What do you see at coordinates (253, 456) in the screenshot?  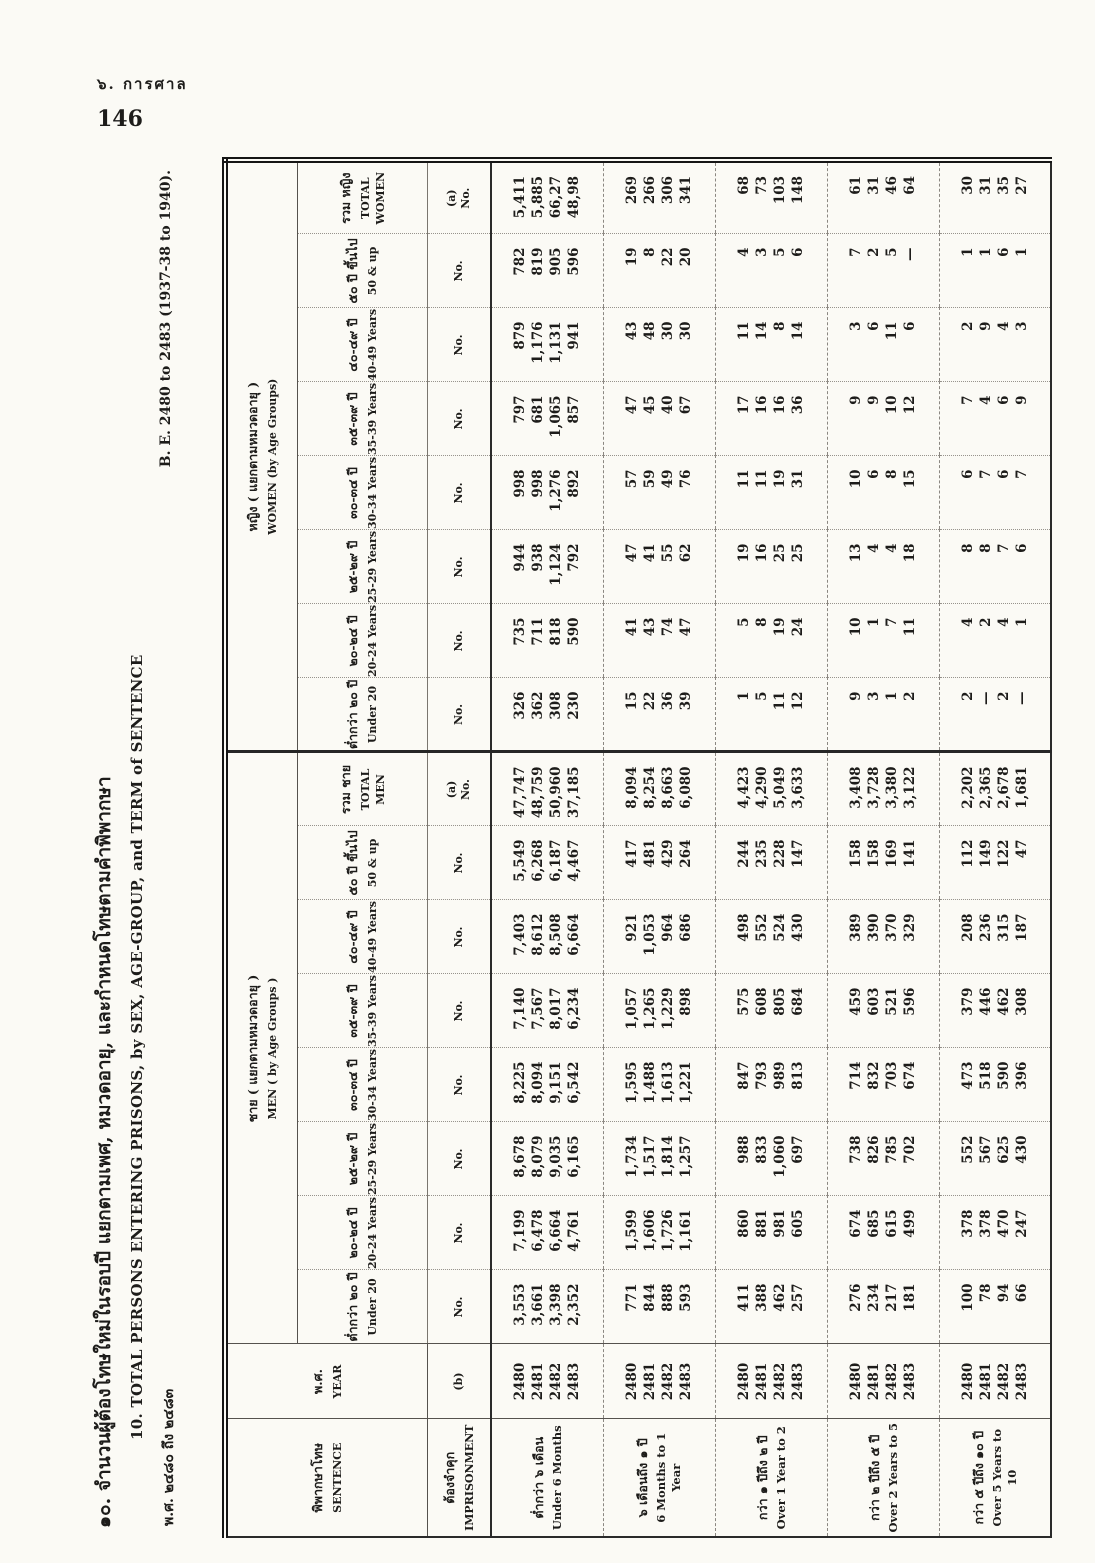 I see `women-group-header-thai: หญิง ( แยกตามหมวดอายุ )` at bounding box center [253, 456].